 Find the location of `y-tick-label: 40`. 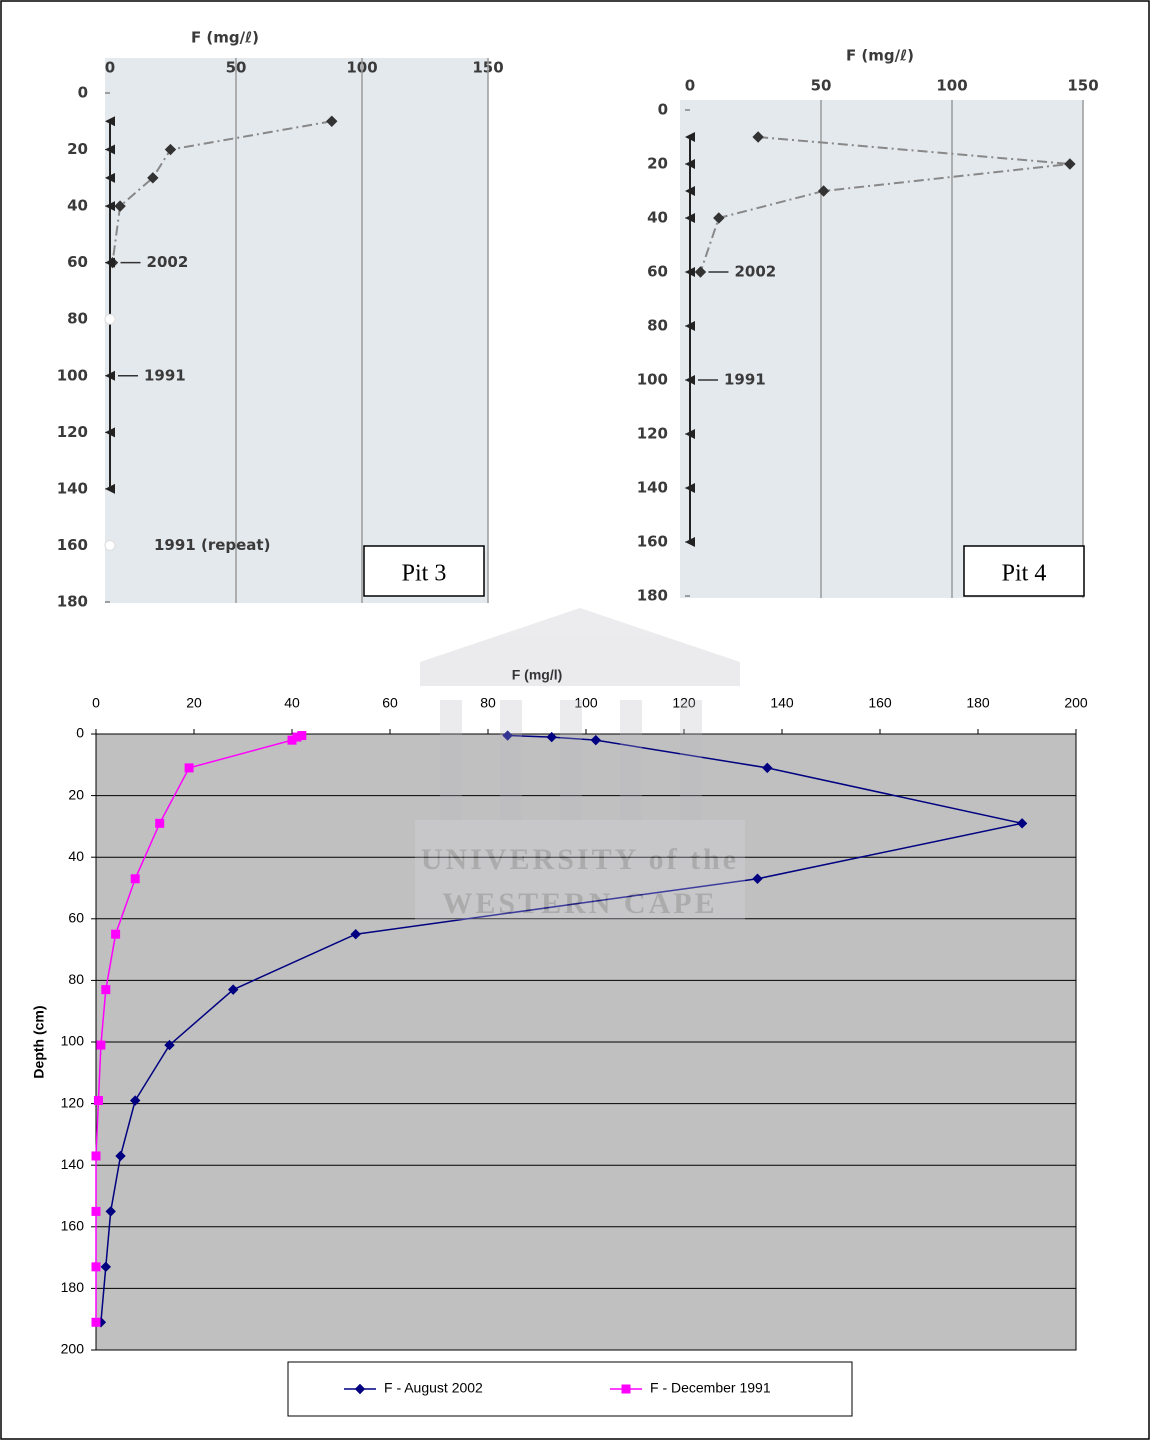

y-tick-label: 40 is located at coordinates (657, 218).